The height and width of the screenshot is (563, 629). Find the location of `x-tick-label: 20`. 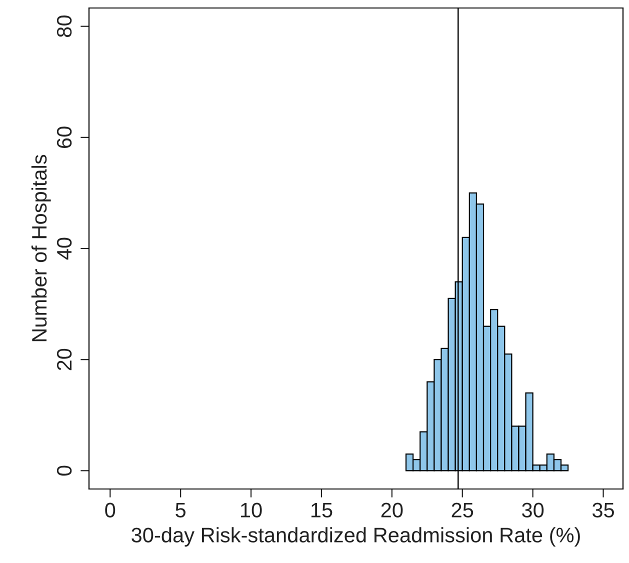

x-tick-label: 20 is located at coordinates (392, 510).